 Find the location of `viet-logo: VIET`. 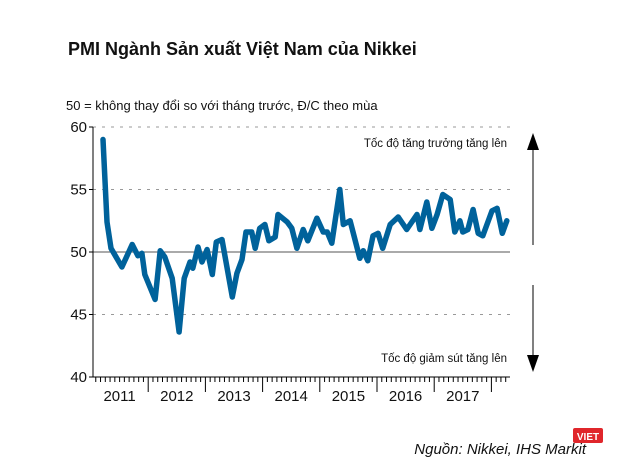

viet-logo: VIET is located at coordinates (588, 435).